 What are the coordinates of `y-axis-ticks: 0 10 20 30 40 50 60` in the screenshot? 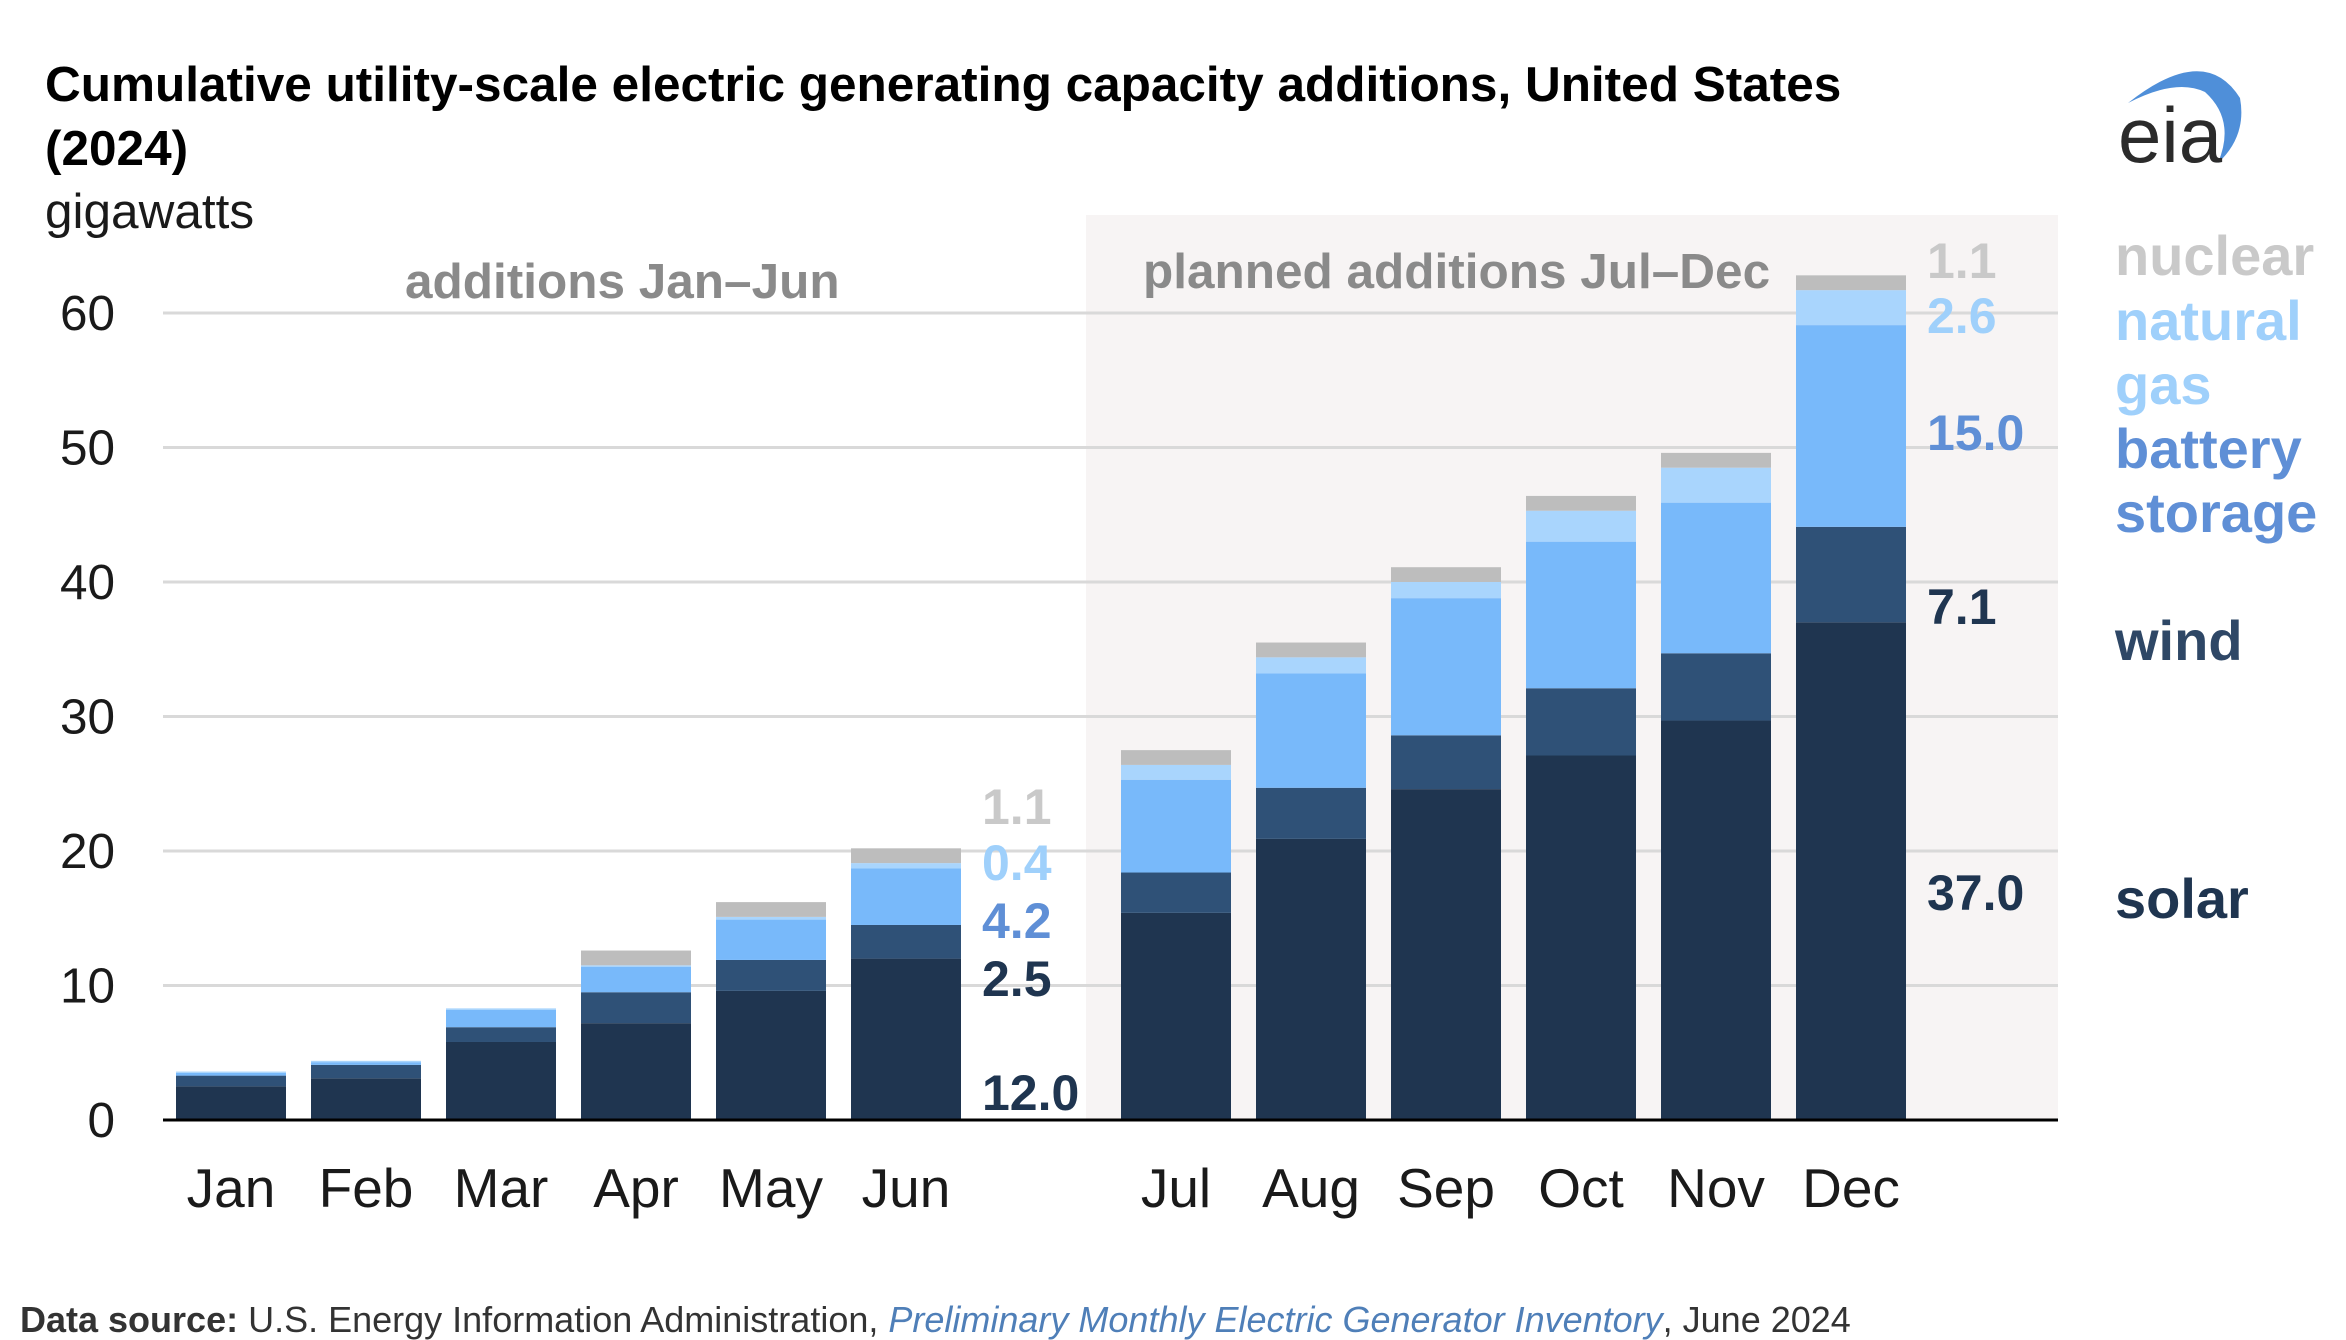 It's located at (87, 717).